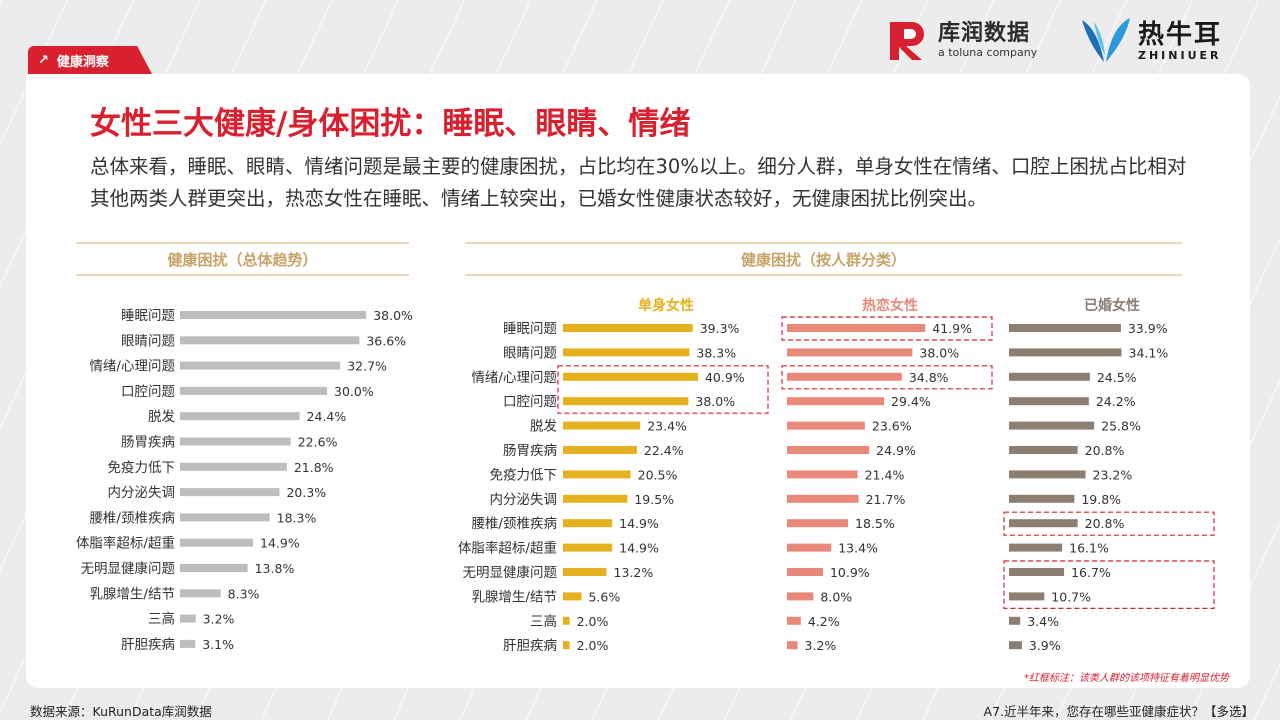 The height and width of the screenshot is (720, 1280). I want to click on group-value-label: 34.1%, so click(1149, 352).